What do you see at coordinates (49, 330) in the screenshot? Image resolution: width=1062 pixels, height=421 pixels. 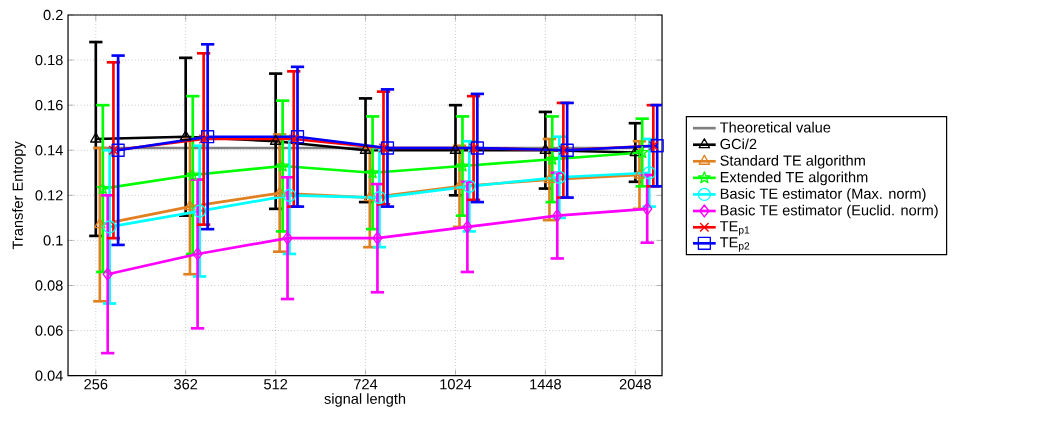 I see `y-tick-label: 0.06` at bounding box center [49, 330].